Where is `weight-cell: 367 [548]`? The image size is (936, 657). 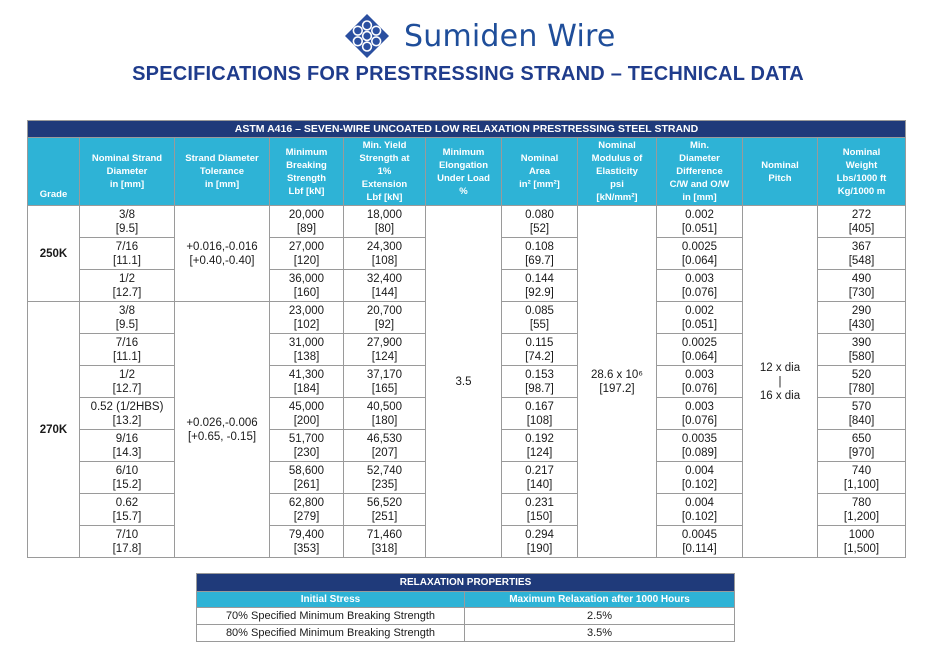
weight-cell: 367 [548] is located at coordinates (861, 253).